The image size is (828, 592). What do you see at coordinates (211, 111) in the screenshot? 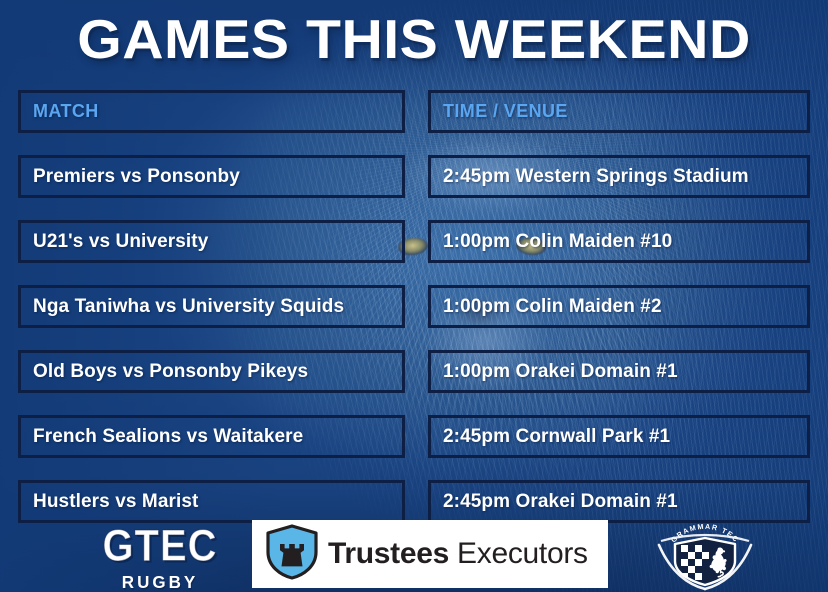
I see `match-column-header: MATCH` at bounding box center [211, 111].